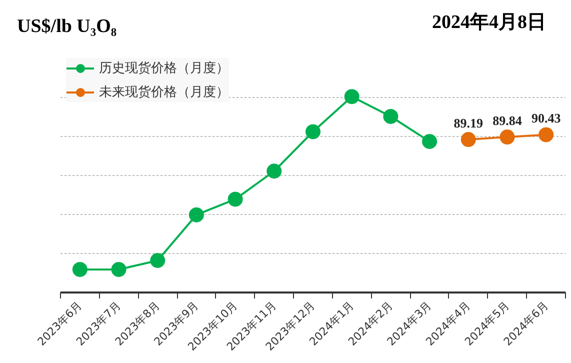 The image size is (571, 363). I want to click on chart-title: US$/lb U₃O₈, so click(67, 27).